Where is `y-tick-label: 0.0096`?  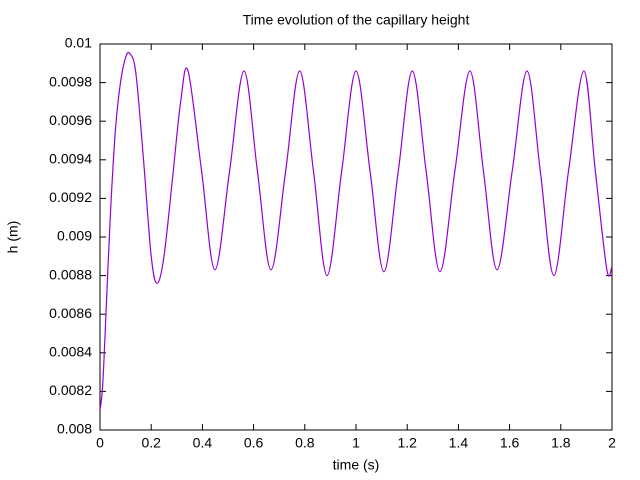 y-tick-label: 0.0096 is located at coordinates (70, 120).